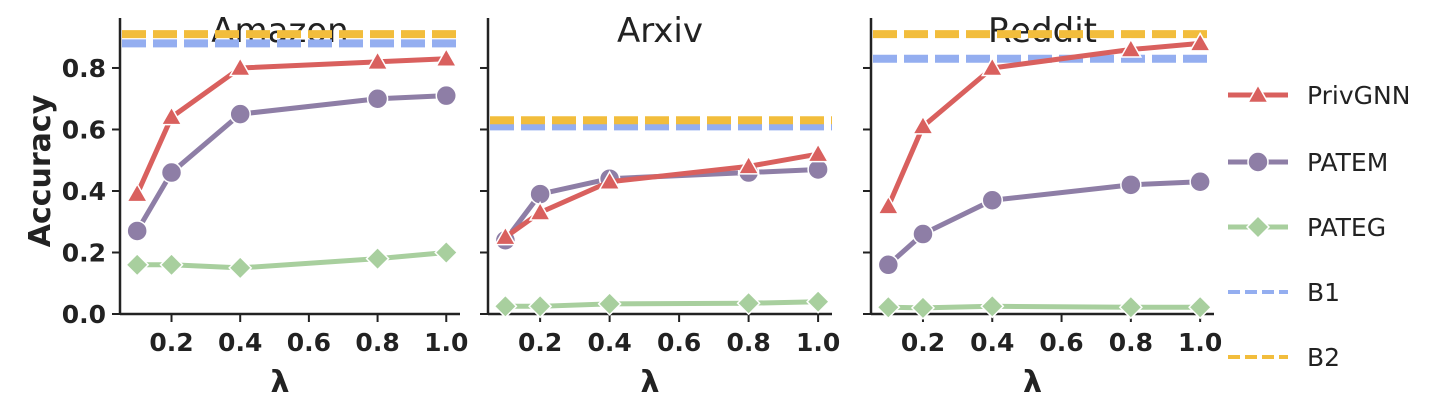 The width and height of the screenshot is (1448, 402). Describe the element at coordinates (84, 129) in the screenshot. I see `y-tick-label: 0.6` at that location.